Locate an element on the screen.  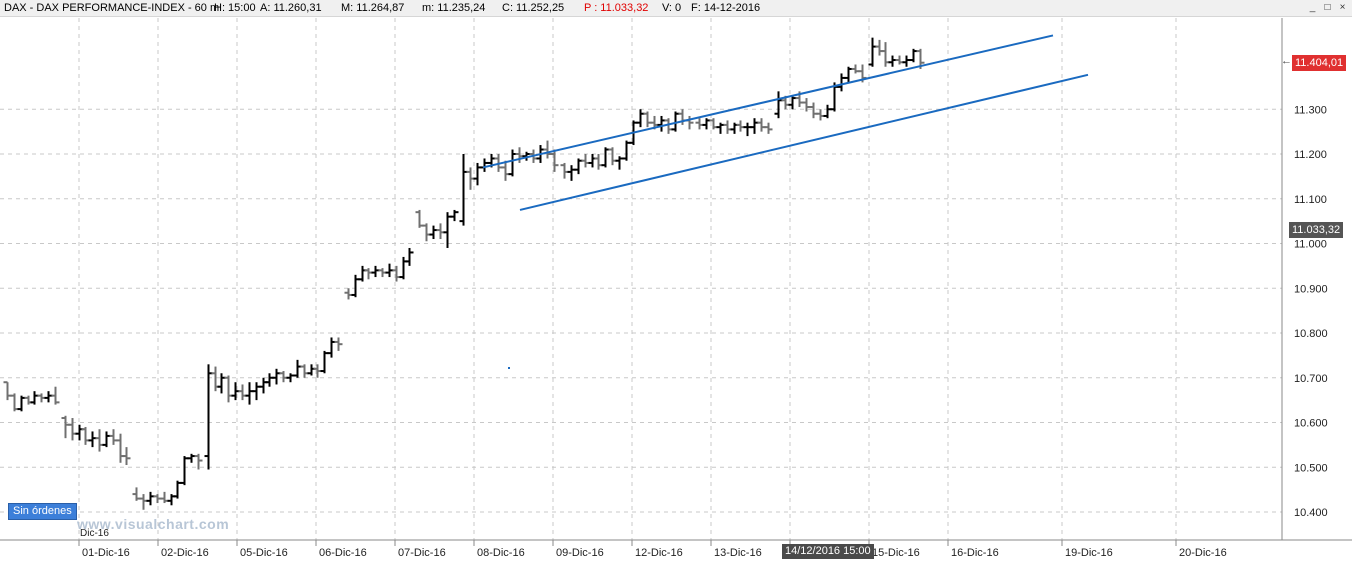
month-label: Dic-16 is located at coordinates (94, 533).